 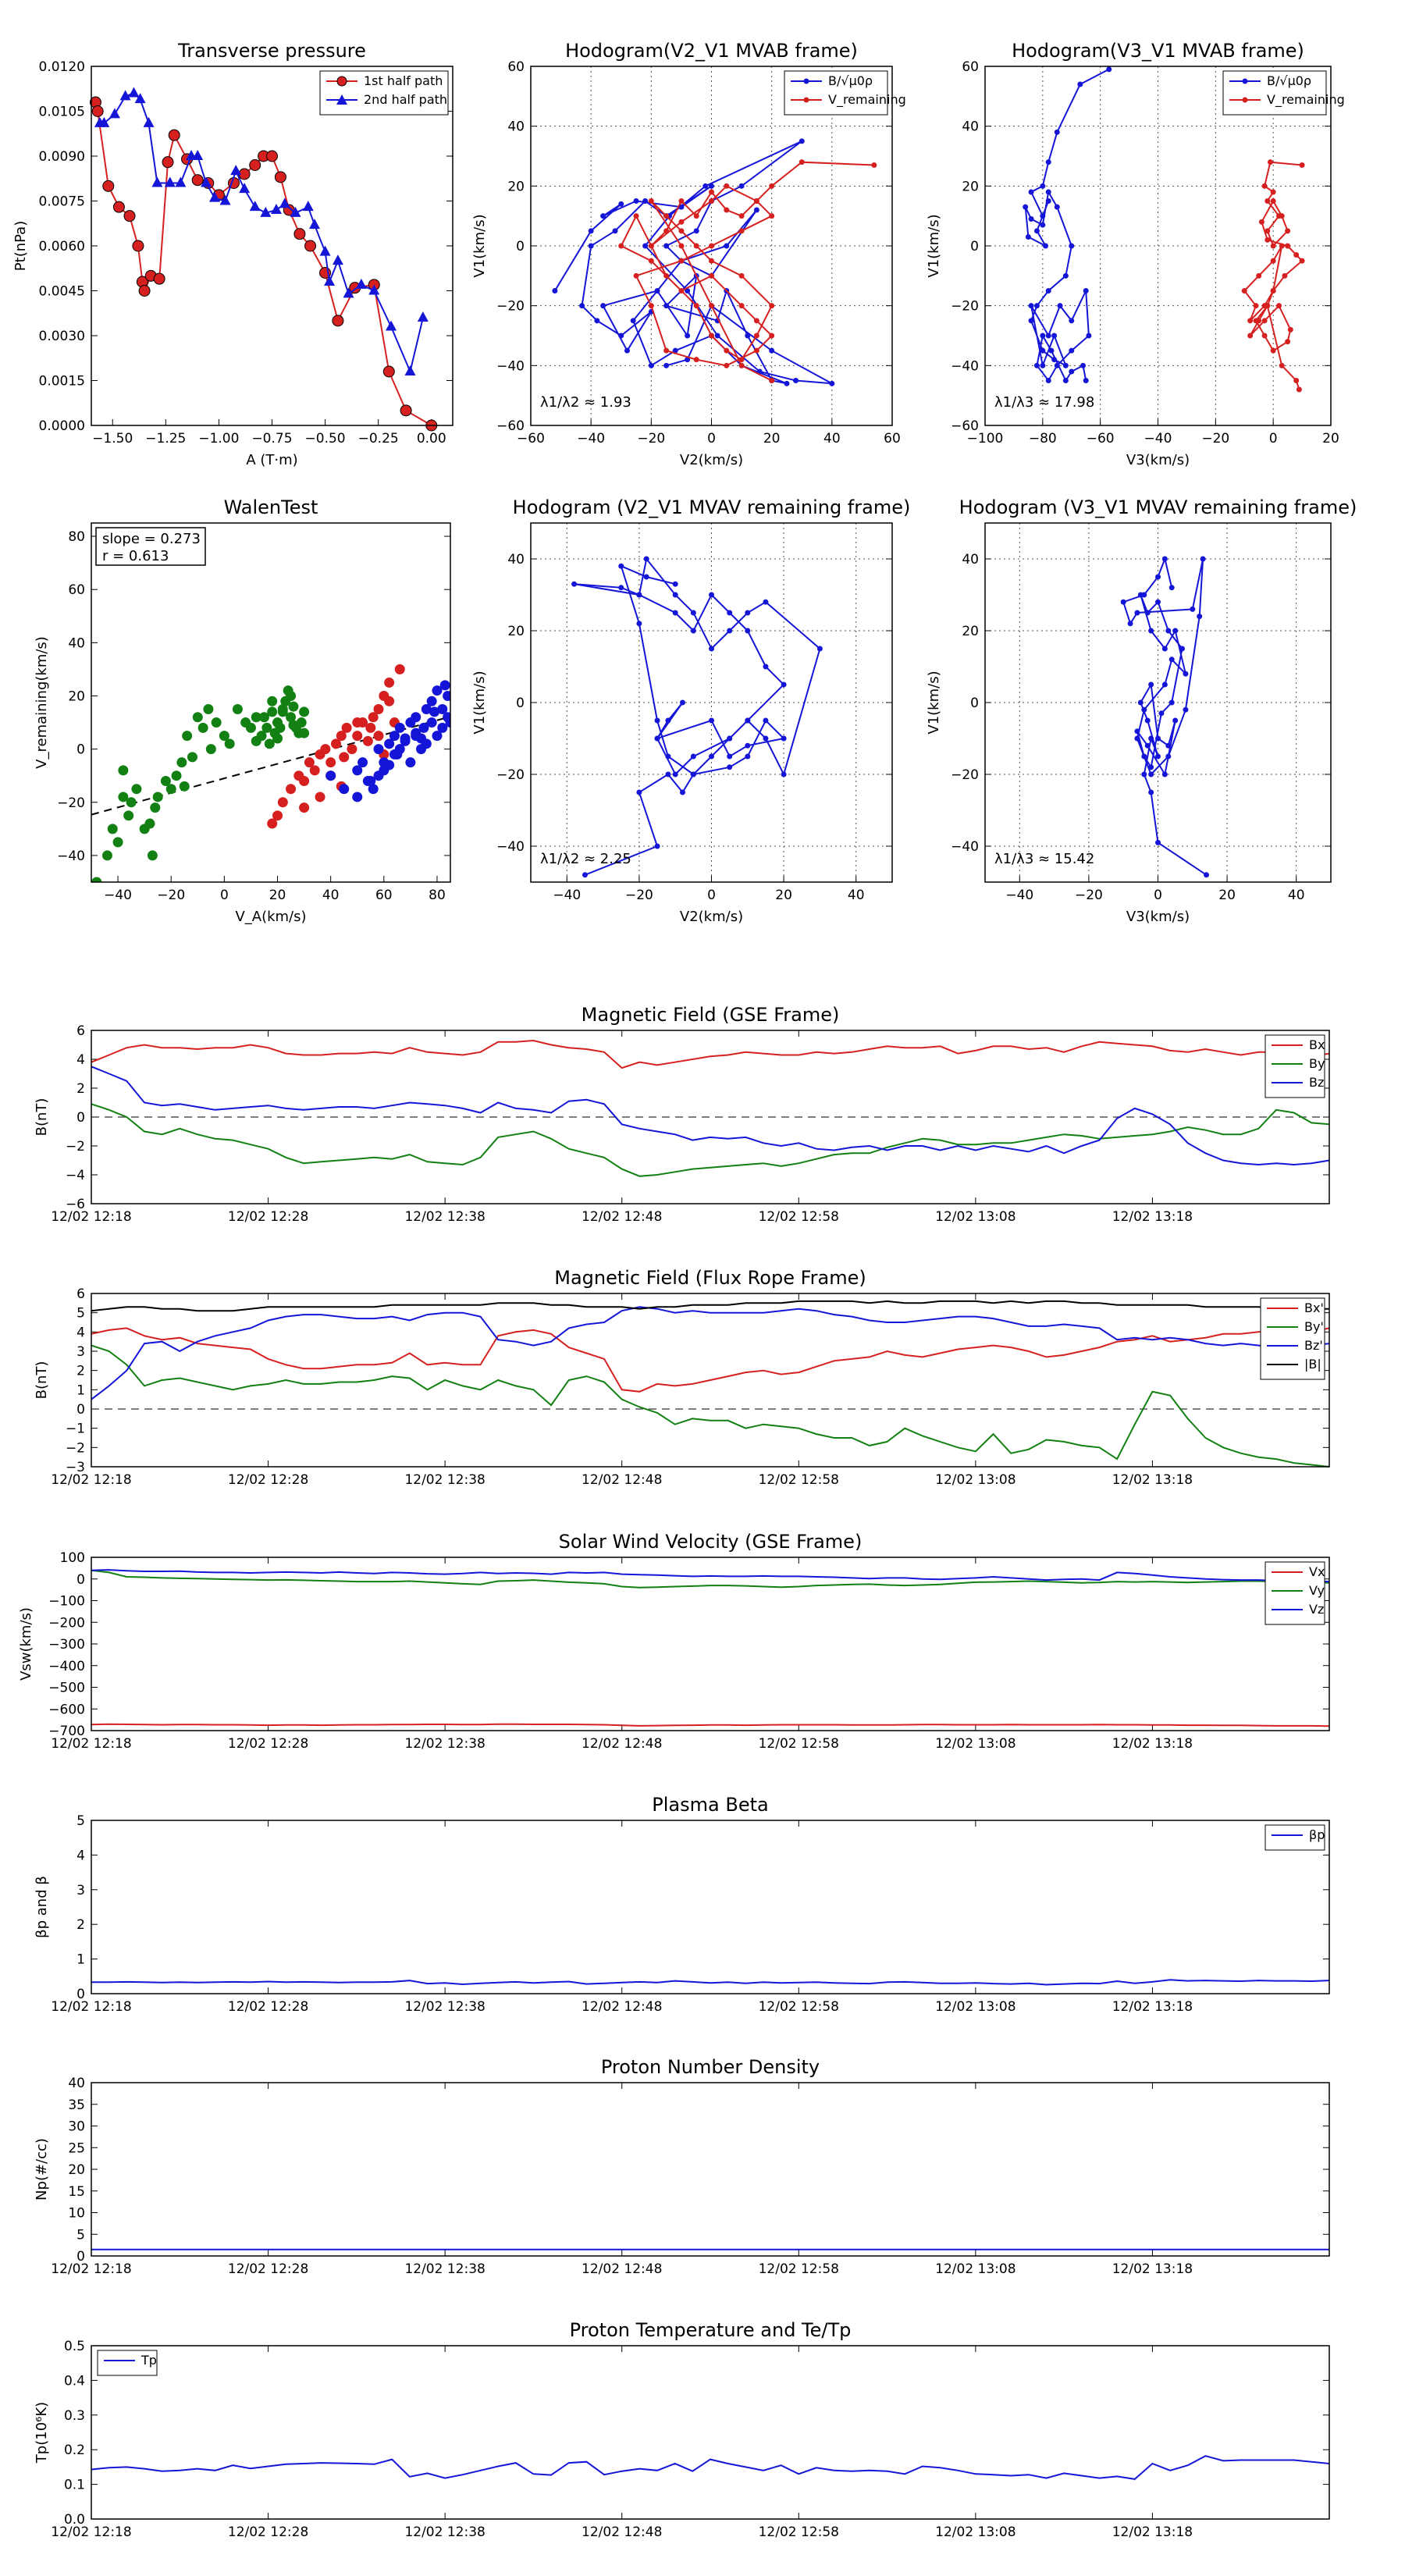 I want to click on x-tick-label: 12/02 13:18, so click(x=1152, y=2007).